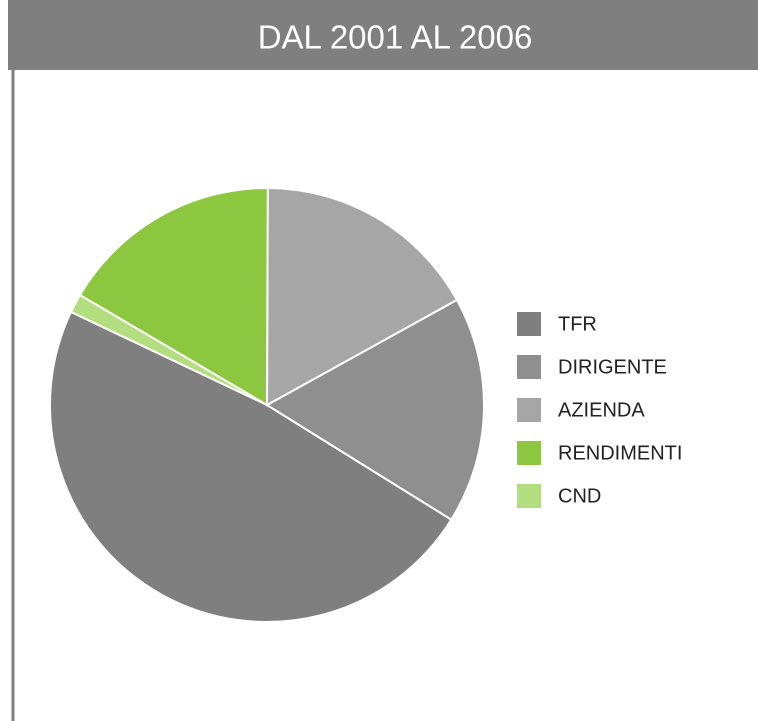 This screenshot has height=721, width=758. What do you see at coordinates (579, 496) in the screenshot?
I see `legend-label: CND` at bounding box center [579, 496].